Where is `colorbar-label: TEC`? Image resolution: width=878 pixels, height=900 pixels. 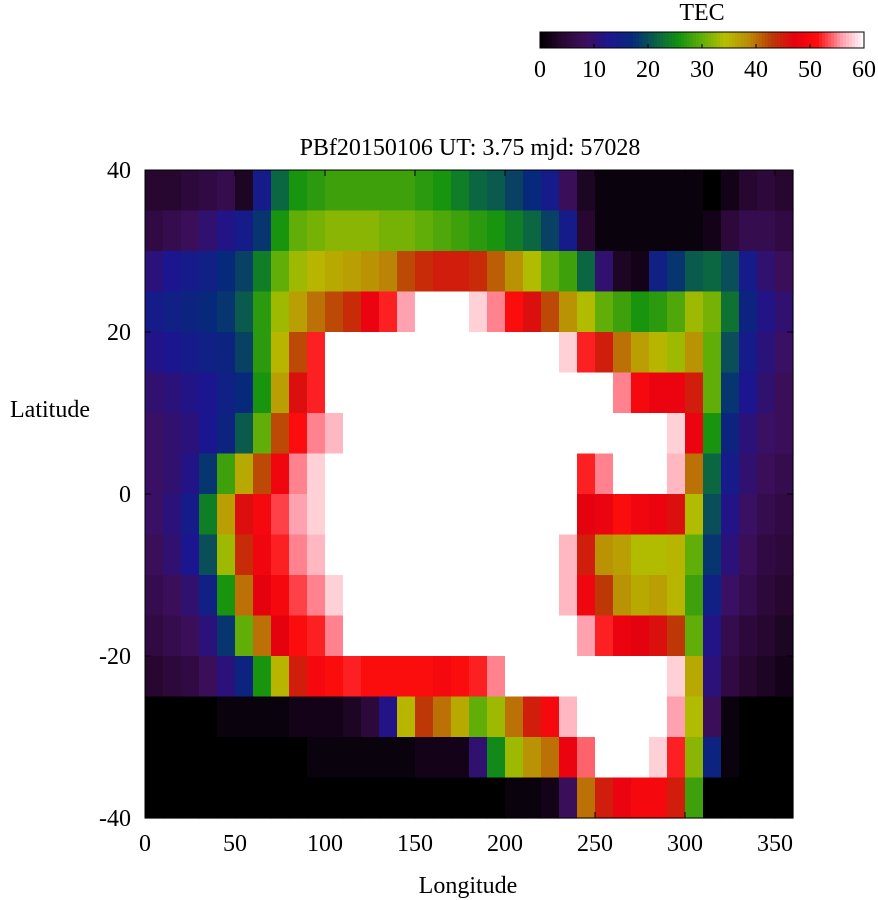
colorbar-label: TEC is located at coordinates (701, 13).